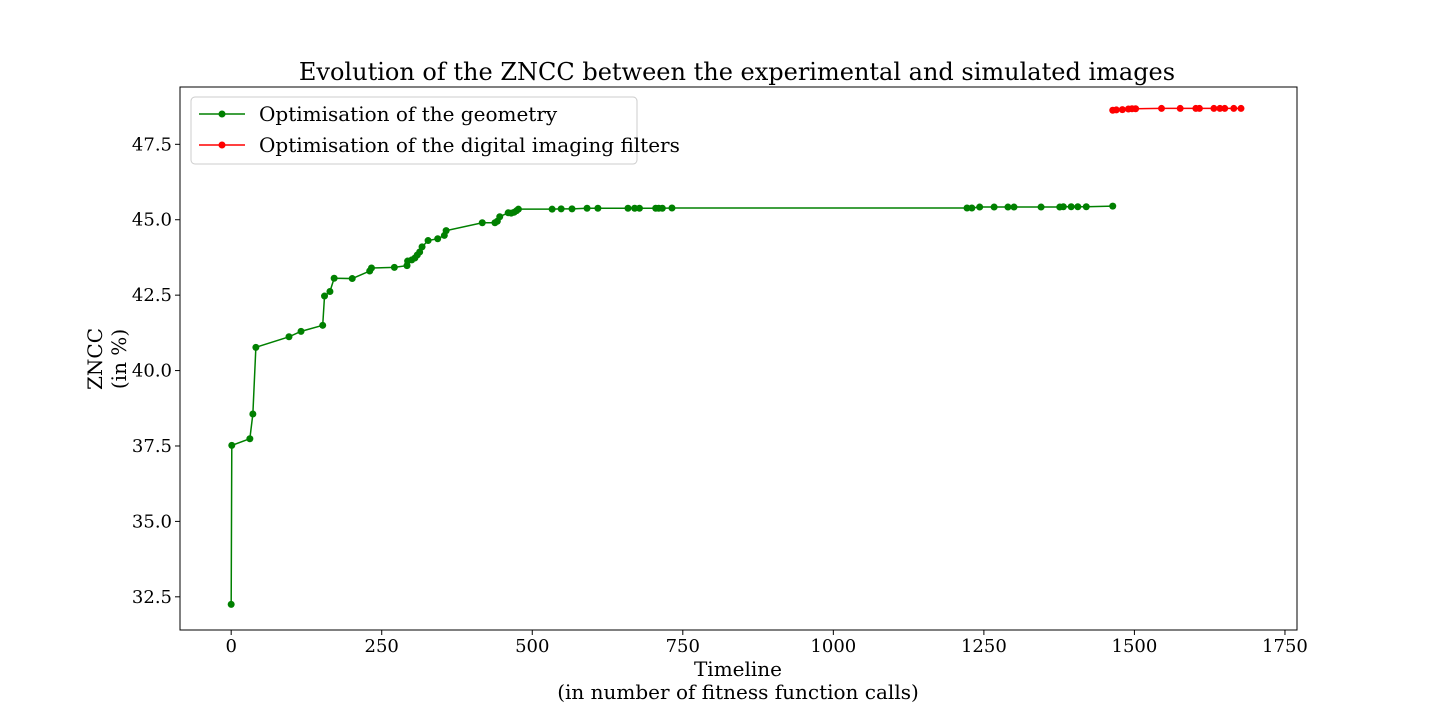  I want to click on x-axis-label: Timeline, so click(738, 669).